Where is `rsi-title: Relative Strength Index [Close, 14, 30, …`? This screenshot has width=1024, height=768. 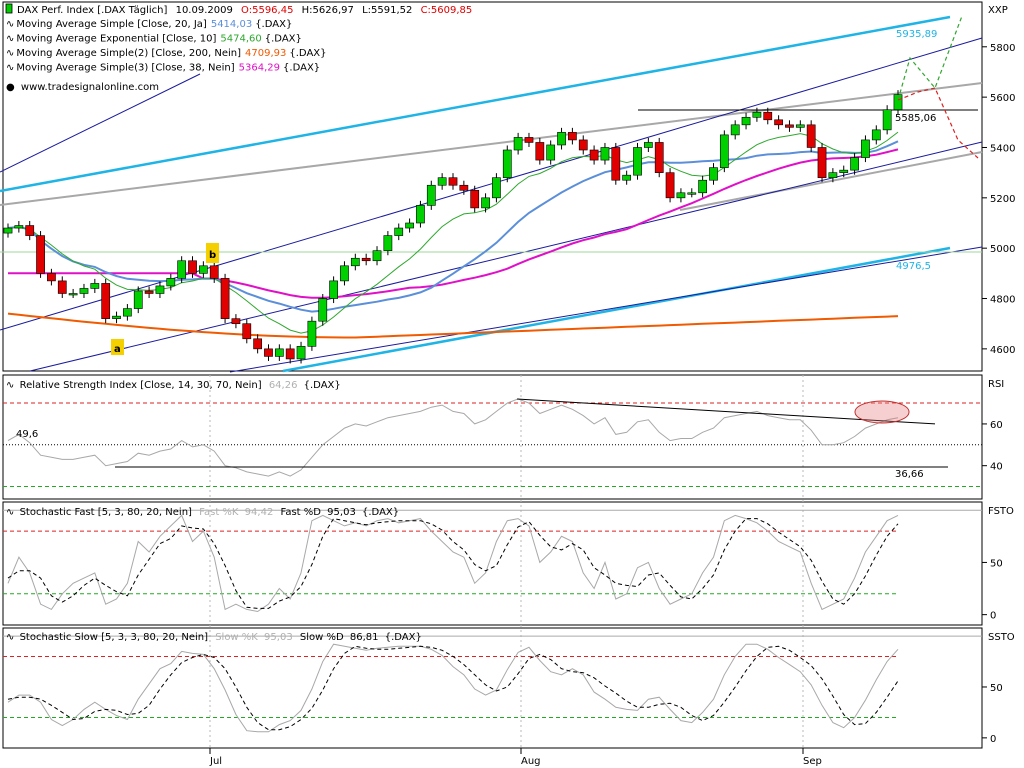
rsi-title: Relative Strength Index [Close, 14, 30, … is located at coordinates (141, 385).